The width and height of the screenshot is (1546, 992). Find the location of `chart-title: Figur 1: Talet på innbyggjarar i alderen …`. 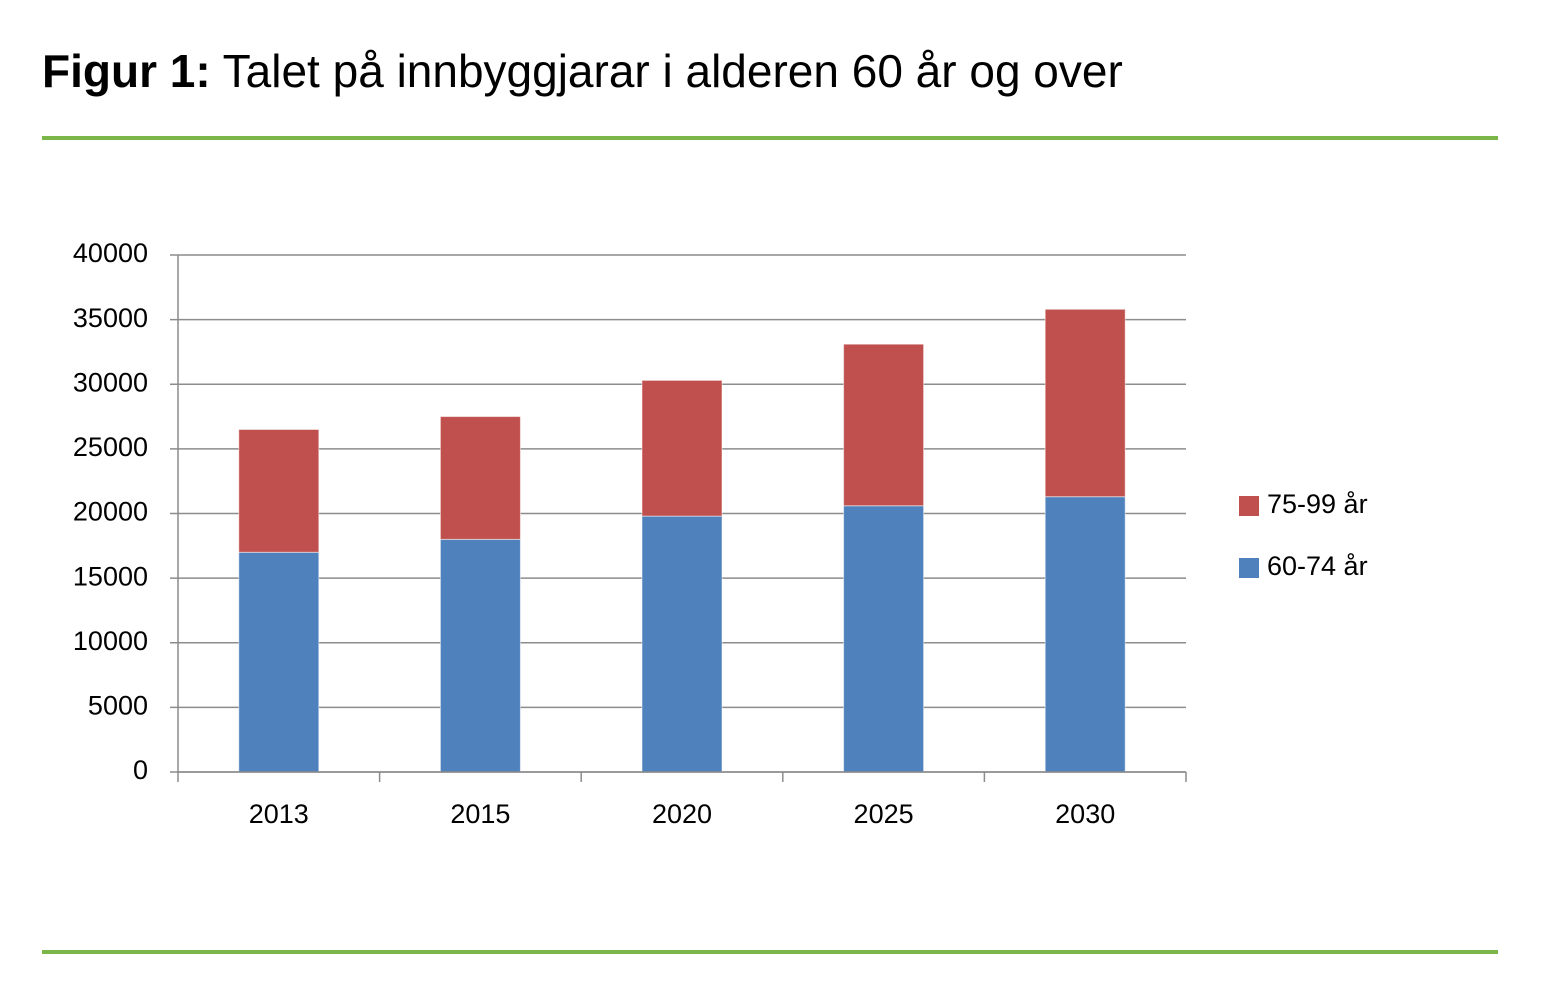

chart-title: Figur 1: Talet på innbyggjarar i alderen … is located at coordinates (582, 71).